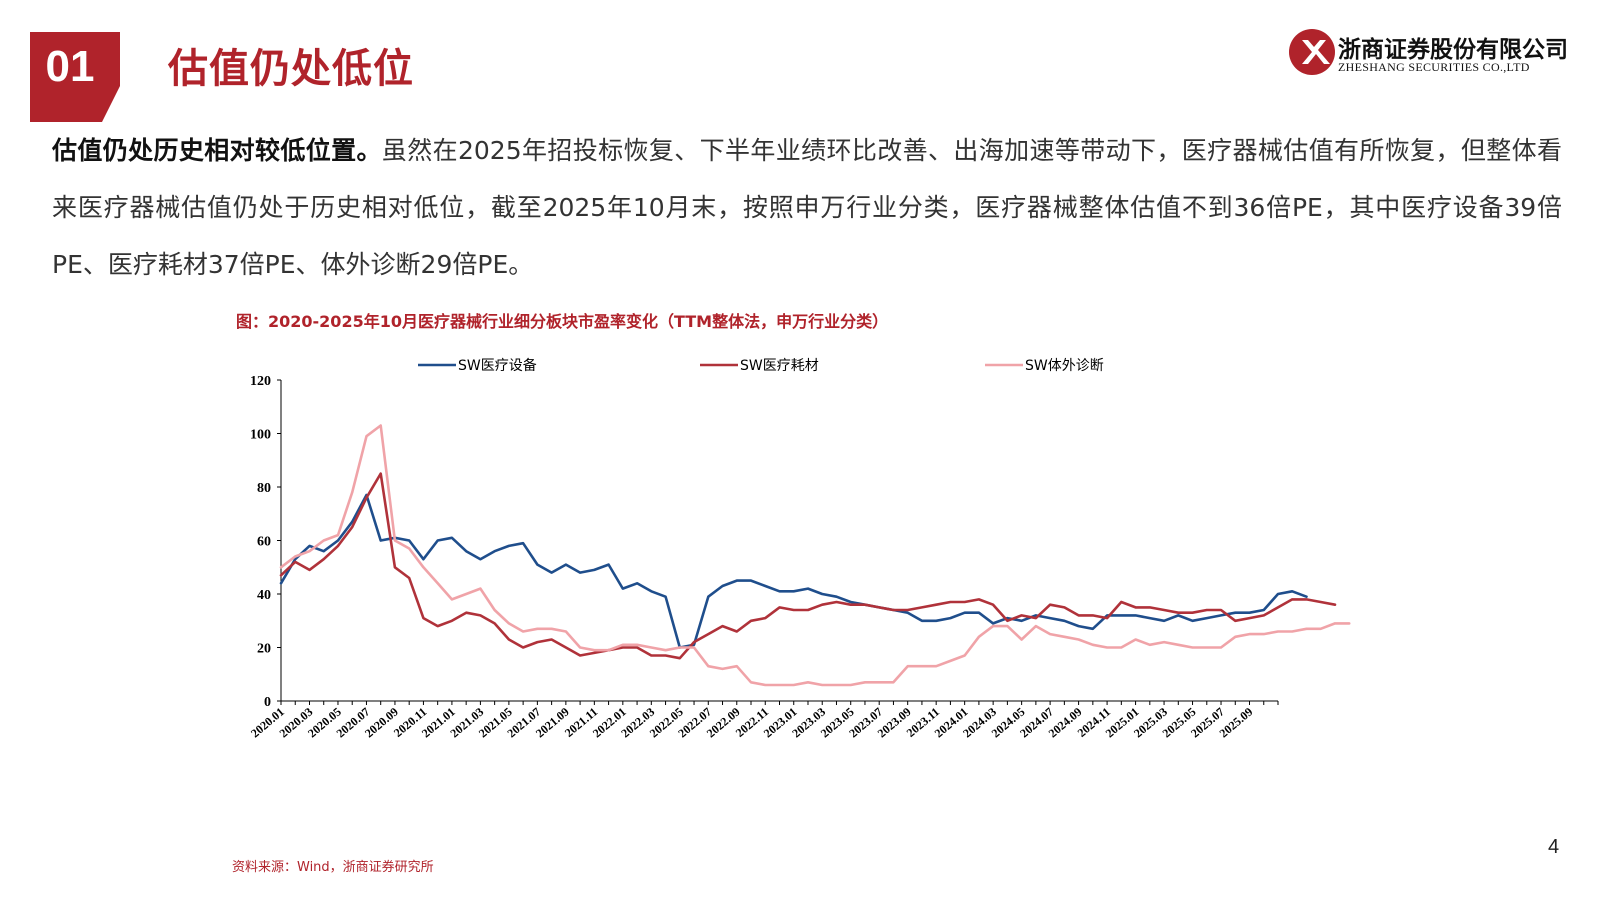 This screenshot has height=900, width=1600. Describe the element at coordinates (260, 381) in the screenshot. I see `y-tick-label: 120` at that location.